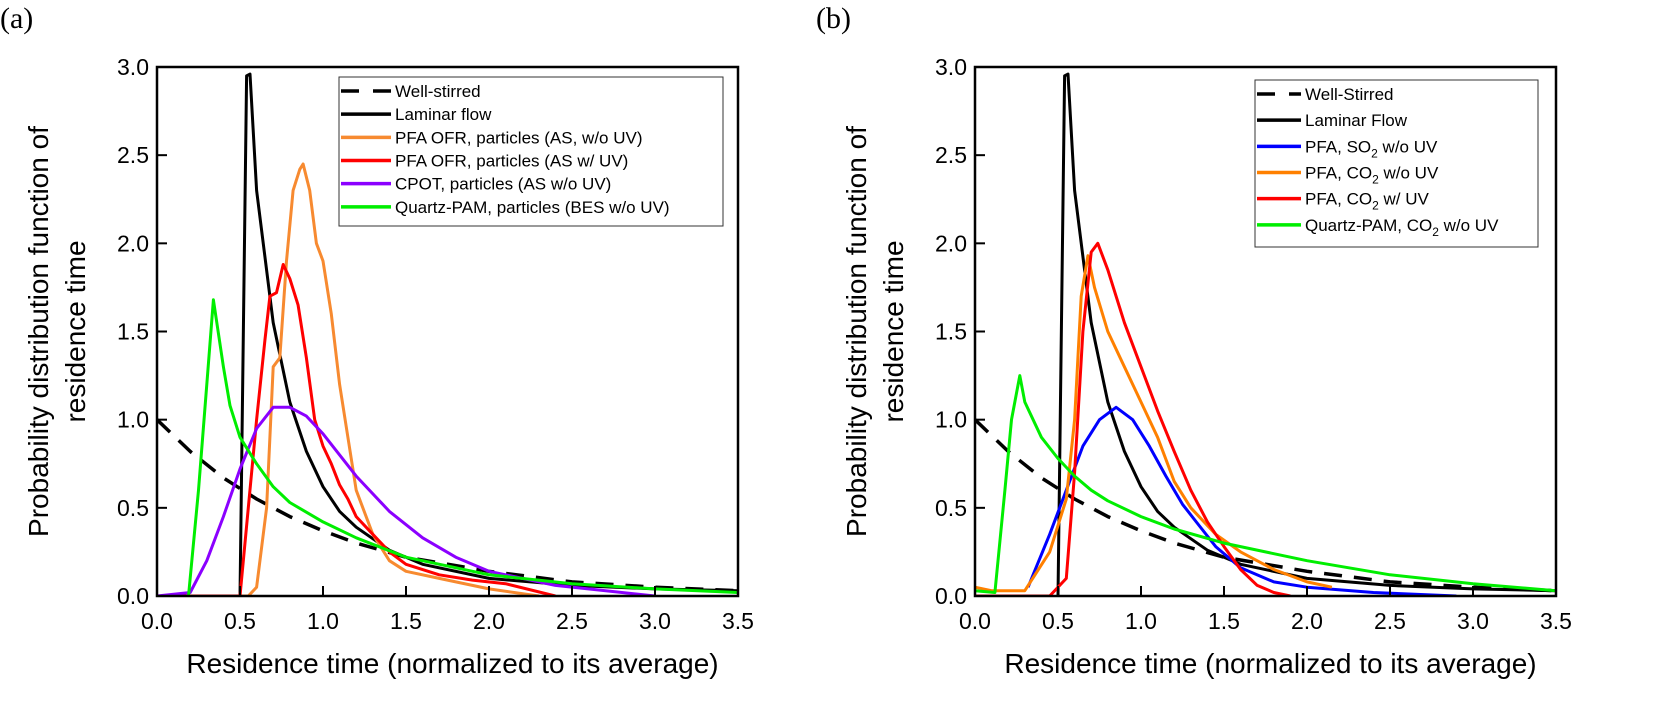 The width and height of the screenshot is (1667, 726). I want to click on legend-label: Quartz-PAM, particles (BES w/o UV), so click(532, 207).